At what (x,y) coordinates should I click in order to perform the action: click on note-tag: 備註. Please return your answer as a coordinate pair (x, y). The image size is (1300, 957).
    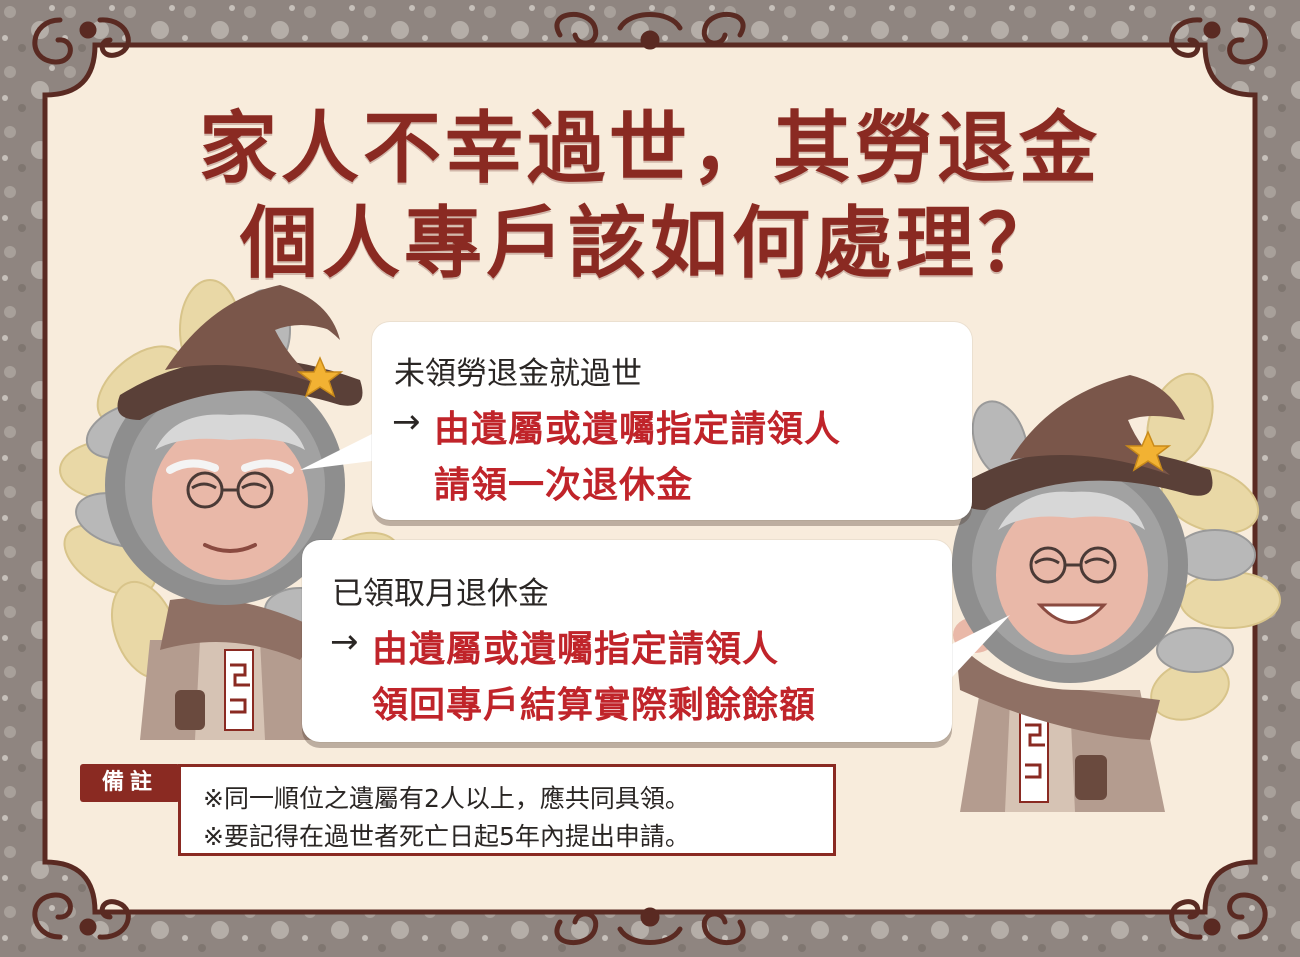
    Looking at the image, I should click on (130, 783).